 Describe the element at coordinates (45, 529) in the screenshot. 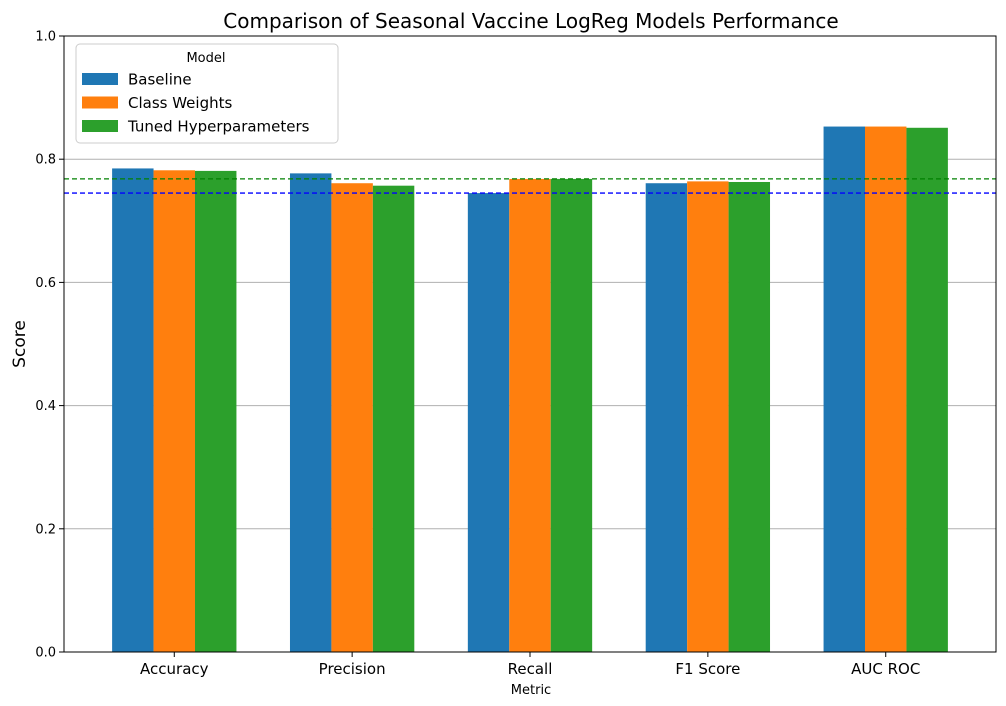

I see `y-tick-label: 0.2` at that location.